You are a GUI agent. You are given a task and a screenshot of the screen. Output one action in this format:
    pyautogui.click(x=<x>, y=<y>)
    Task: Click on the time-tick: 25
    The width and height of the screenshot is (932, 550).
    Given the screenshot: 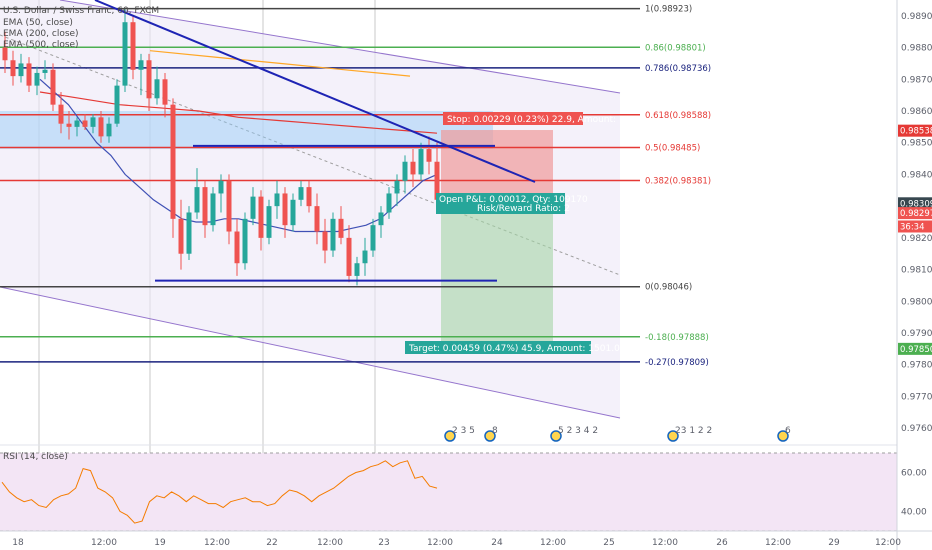 What is the action you would take?
    pyautogui.click(x=608, y=543)
    